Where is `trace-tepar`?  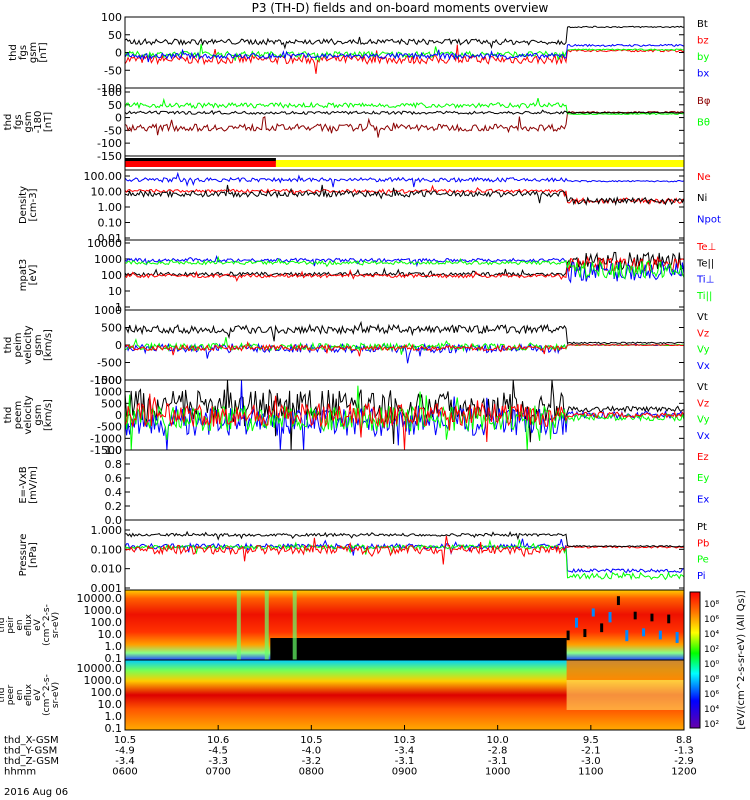 trace-tepar is located at coordinates (404, 265).